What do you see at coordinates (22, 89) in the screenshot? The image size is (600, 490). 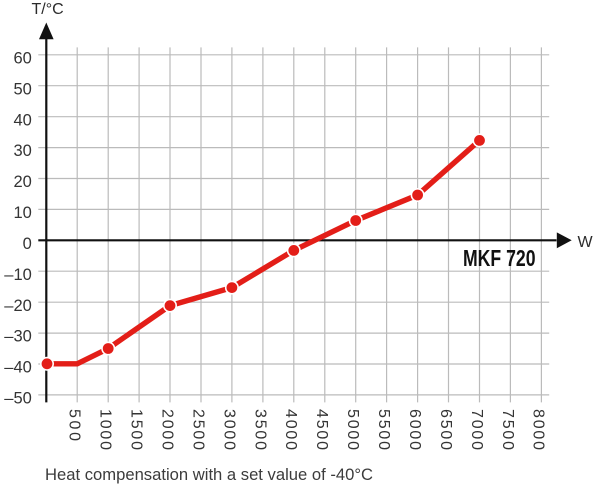 I see `svg-text: 50` at bounding box center [22, 89].